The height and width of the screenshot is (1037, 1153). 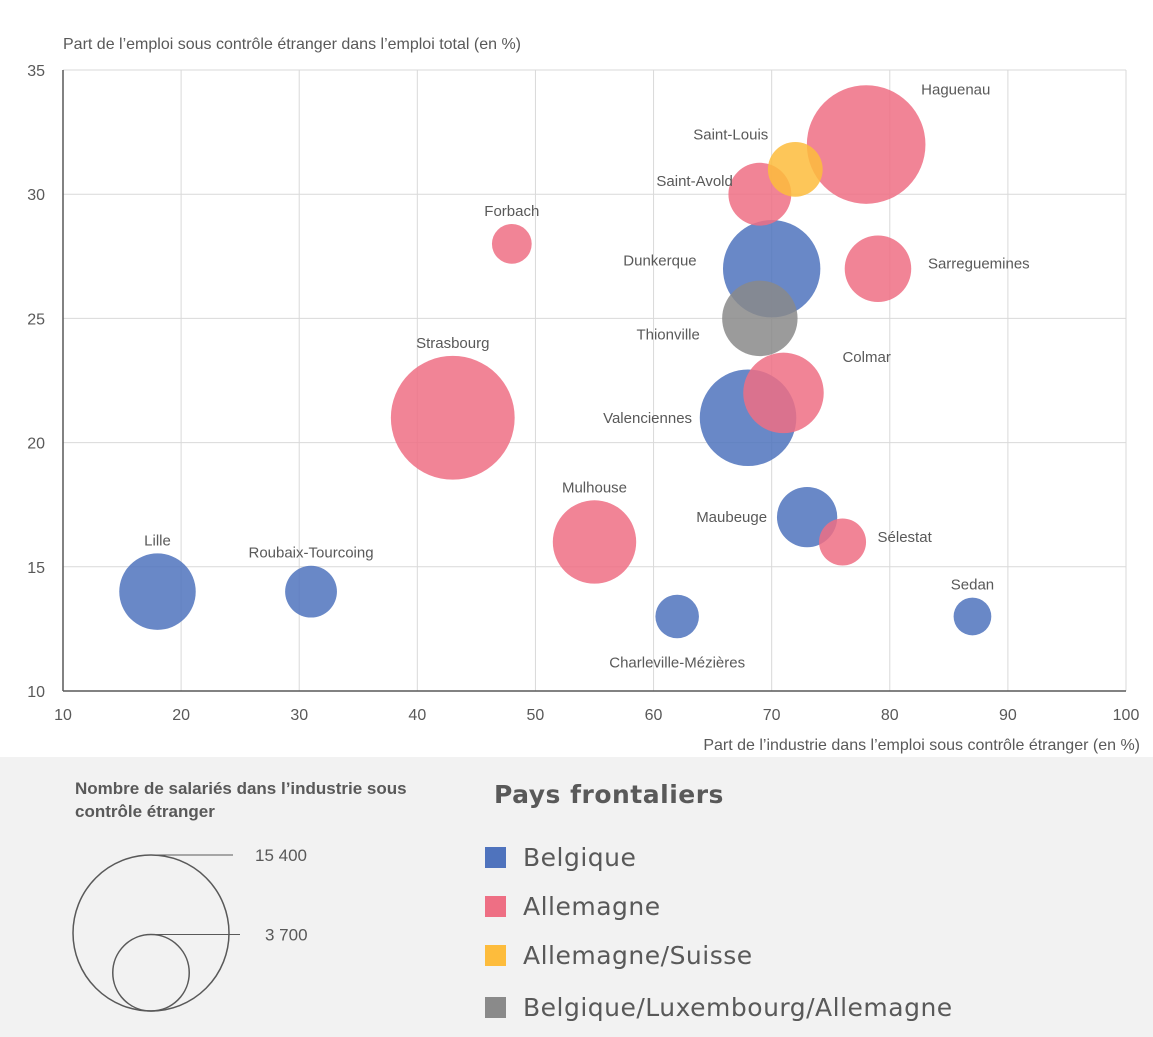 What do you see at coordinates (151, 972) in the screenshot?
I see `size-legend-small-circle` at bounding box center [151, 972].